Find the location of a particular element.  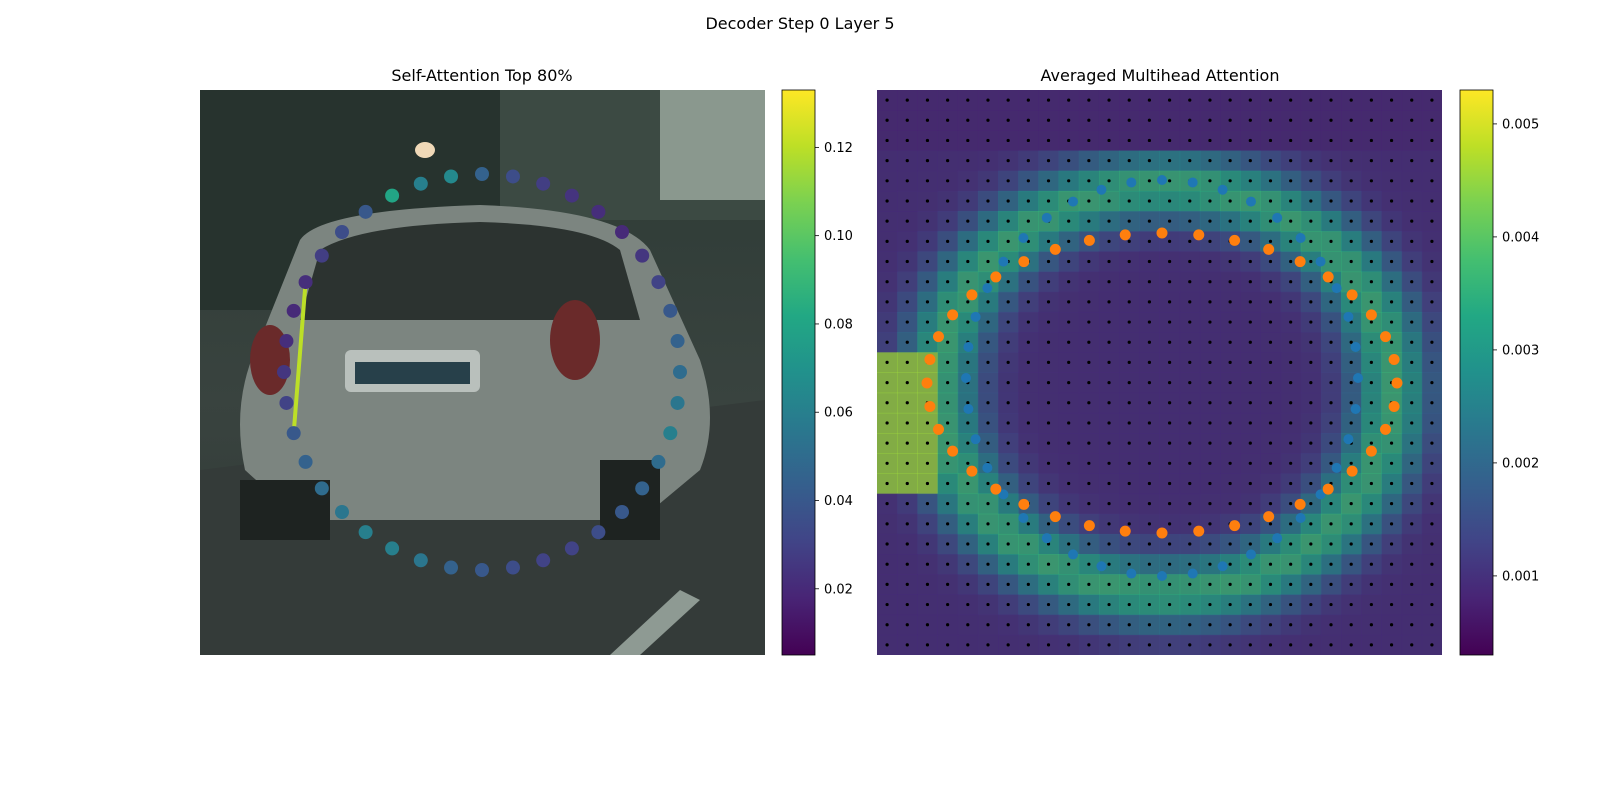

right-blue-points is located at coordinates (1162, 378).